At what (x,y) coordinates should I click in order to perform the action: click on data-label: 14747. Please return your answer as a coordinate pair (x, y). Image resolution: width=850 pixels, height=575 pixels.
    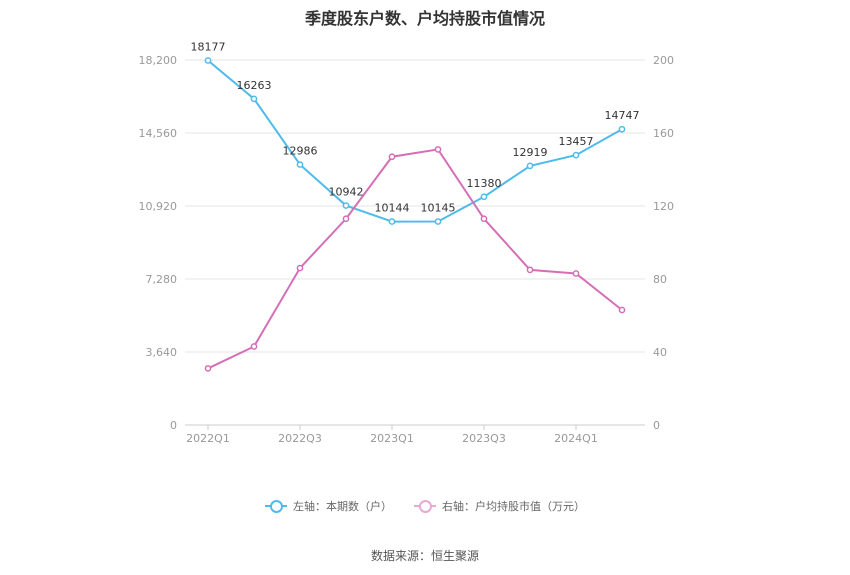
    Looking at the image, I should click on (622, 115).